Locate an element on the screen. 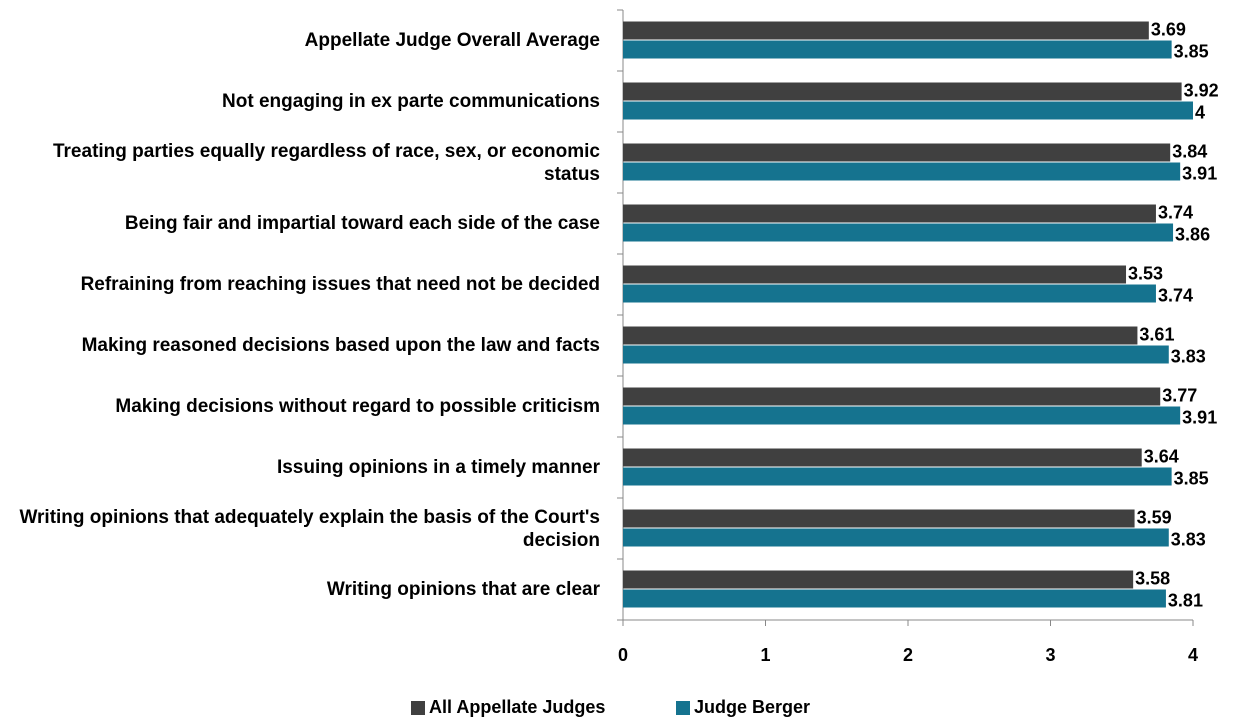  value-label: 4 is located at coordinates (1200, 112).